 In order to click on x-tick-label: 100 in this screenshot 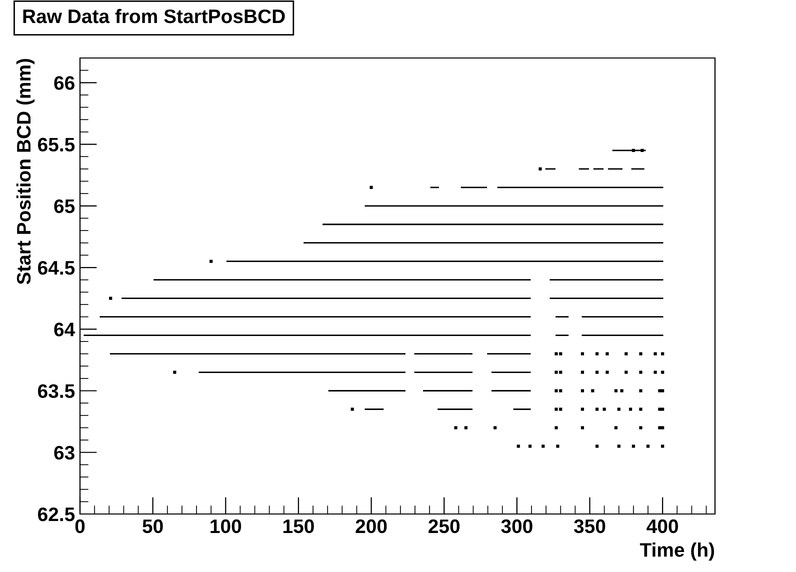, I will do `click(226, 526)`.